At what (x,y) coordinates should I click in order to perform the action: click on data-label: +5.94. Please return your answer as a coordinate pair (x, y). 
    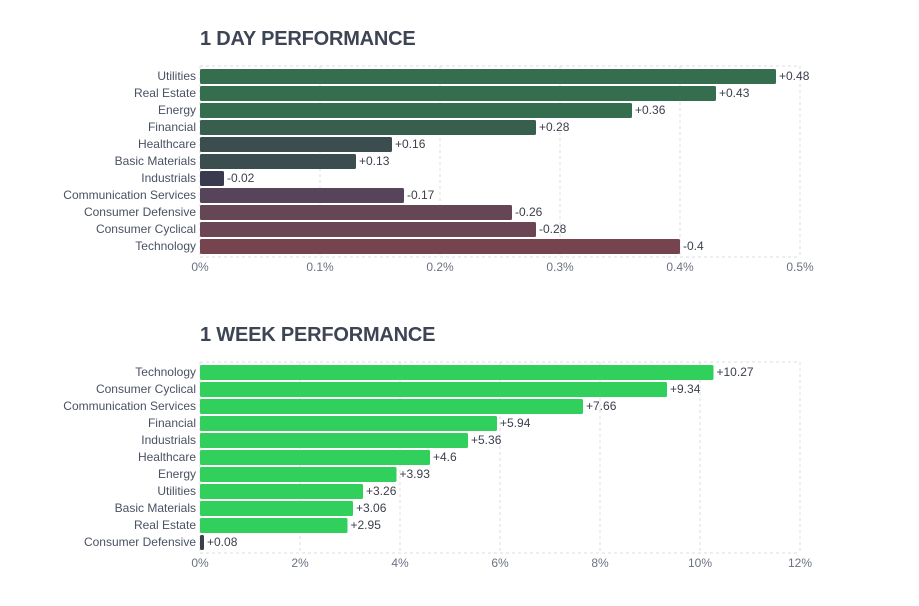
    Looking at the image, I should click on (515, 423).